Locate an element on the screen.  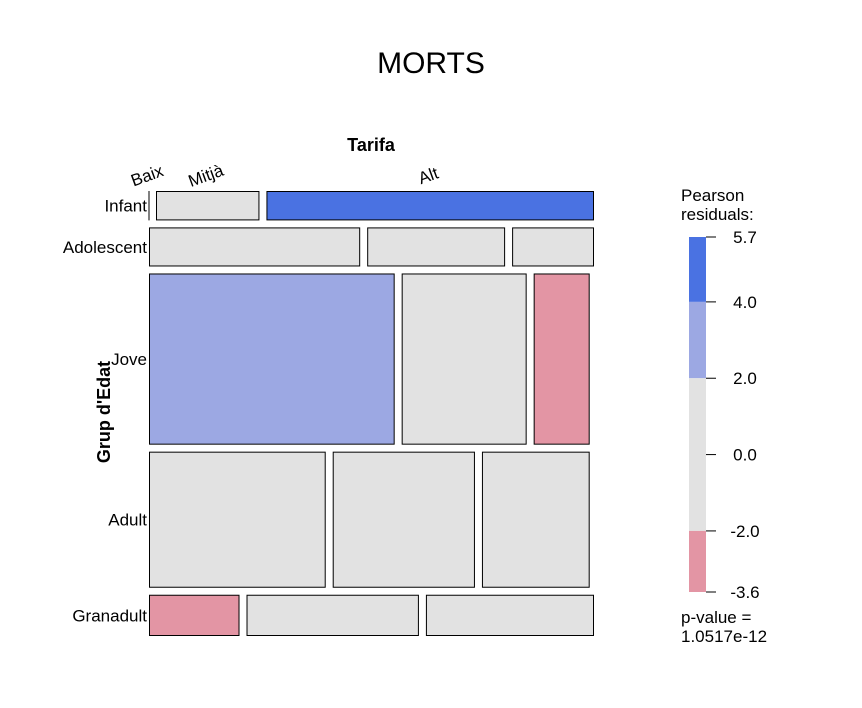
column-label: Alt is located at coordinates (428, 175).